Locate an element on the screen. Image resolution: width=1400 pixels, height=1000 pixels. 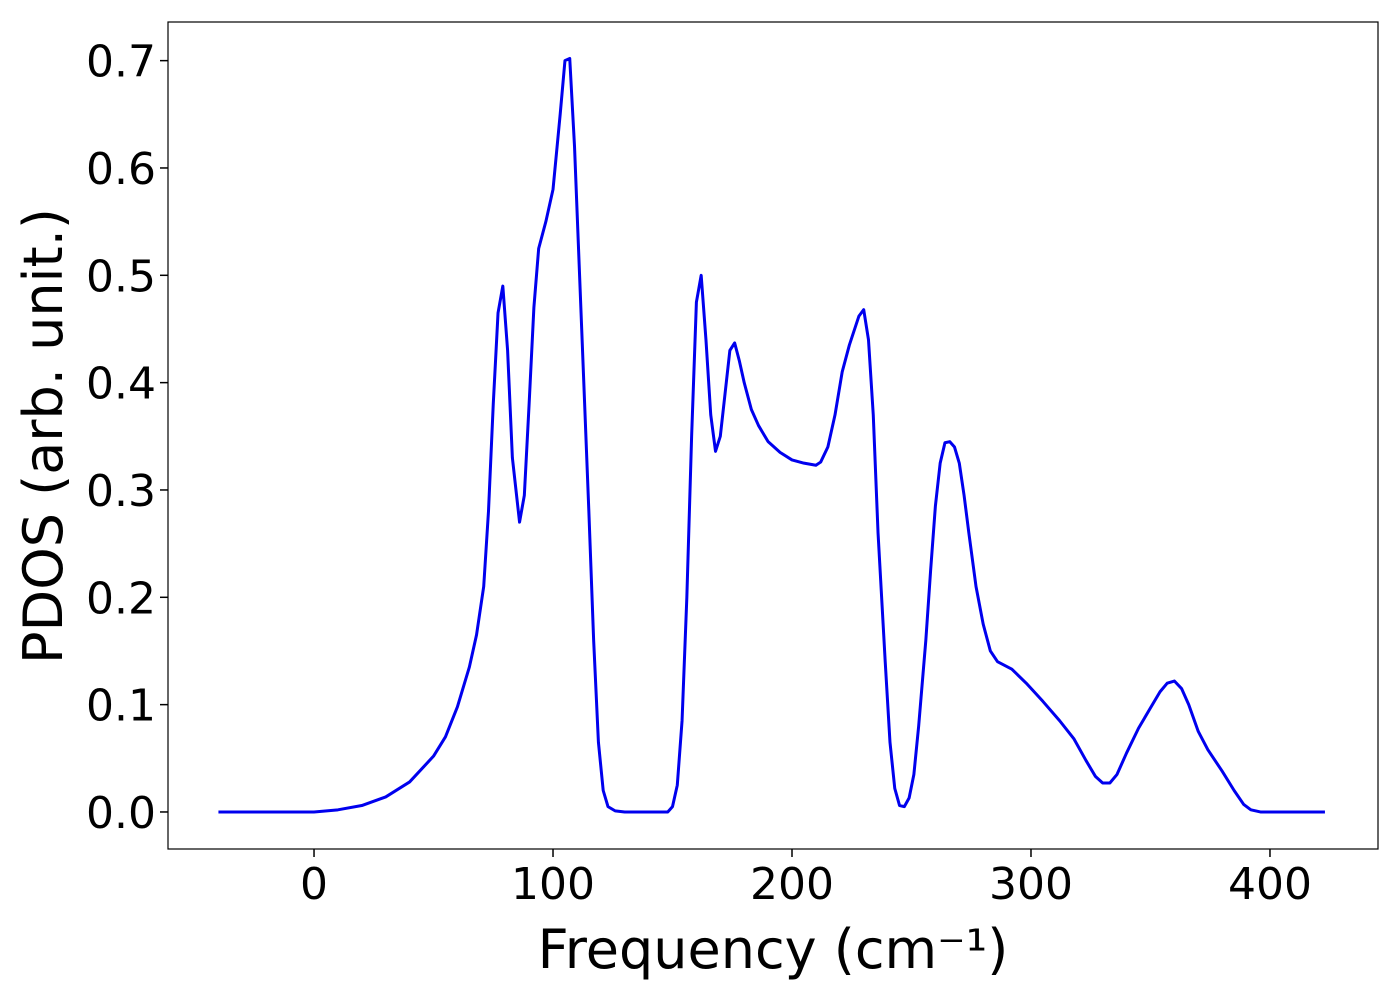
x-tick-label: 100 is located at coordinates (553, 884).